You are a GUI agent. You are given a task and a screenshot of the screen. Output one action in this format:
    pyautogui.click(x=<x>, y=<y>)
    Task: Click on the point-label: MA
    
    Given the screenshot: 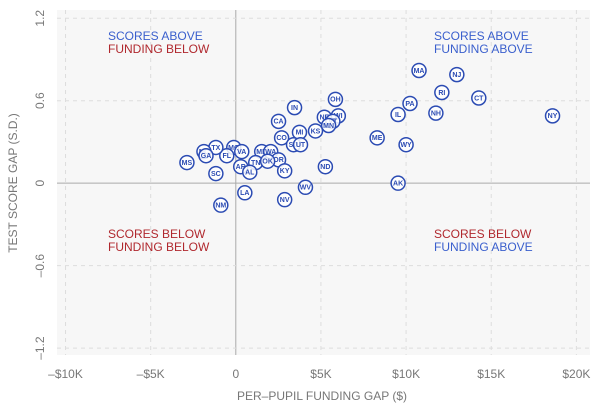 What is the action you would take?
    pyautogui.click(x=419, y=71)
    